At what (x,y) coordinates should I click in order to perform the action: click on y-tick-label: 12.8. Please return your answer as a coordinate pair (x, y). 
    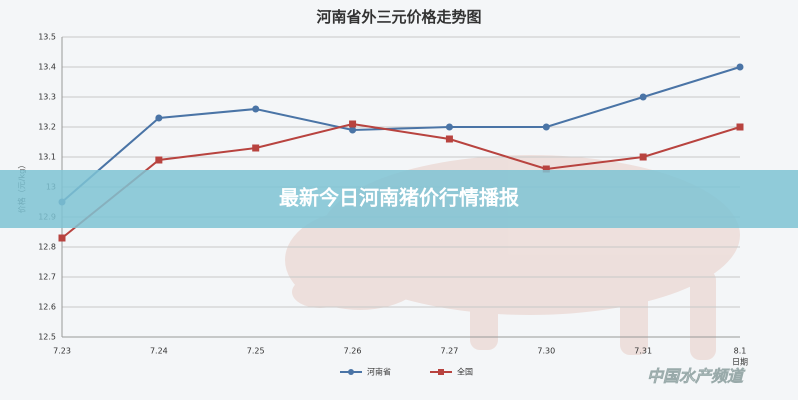
    Looking at the image, I should click on (47, 247).